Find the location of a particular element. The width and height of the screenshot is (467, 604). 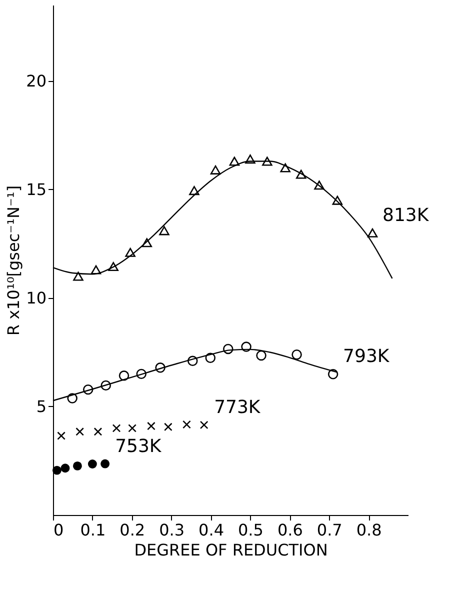

x-tick-label: 0.5 is located at coordinates (251, 530).